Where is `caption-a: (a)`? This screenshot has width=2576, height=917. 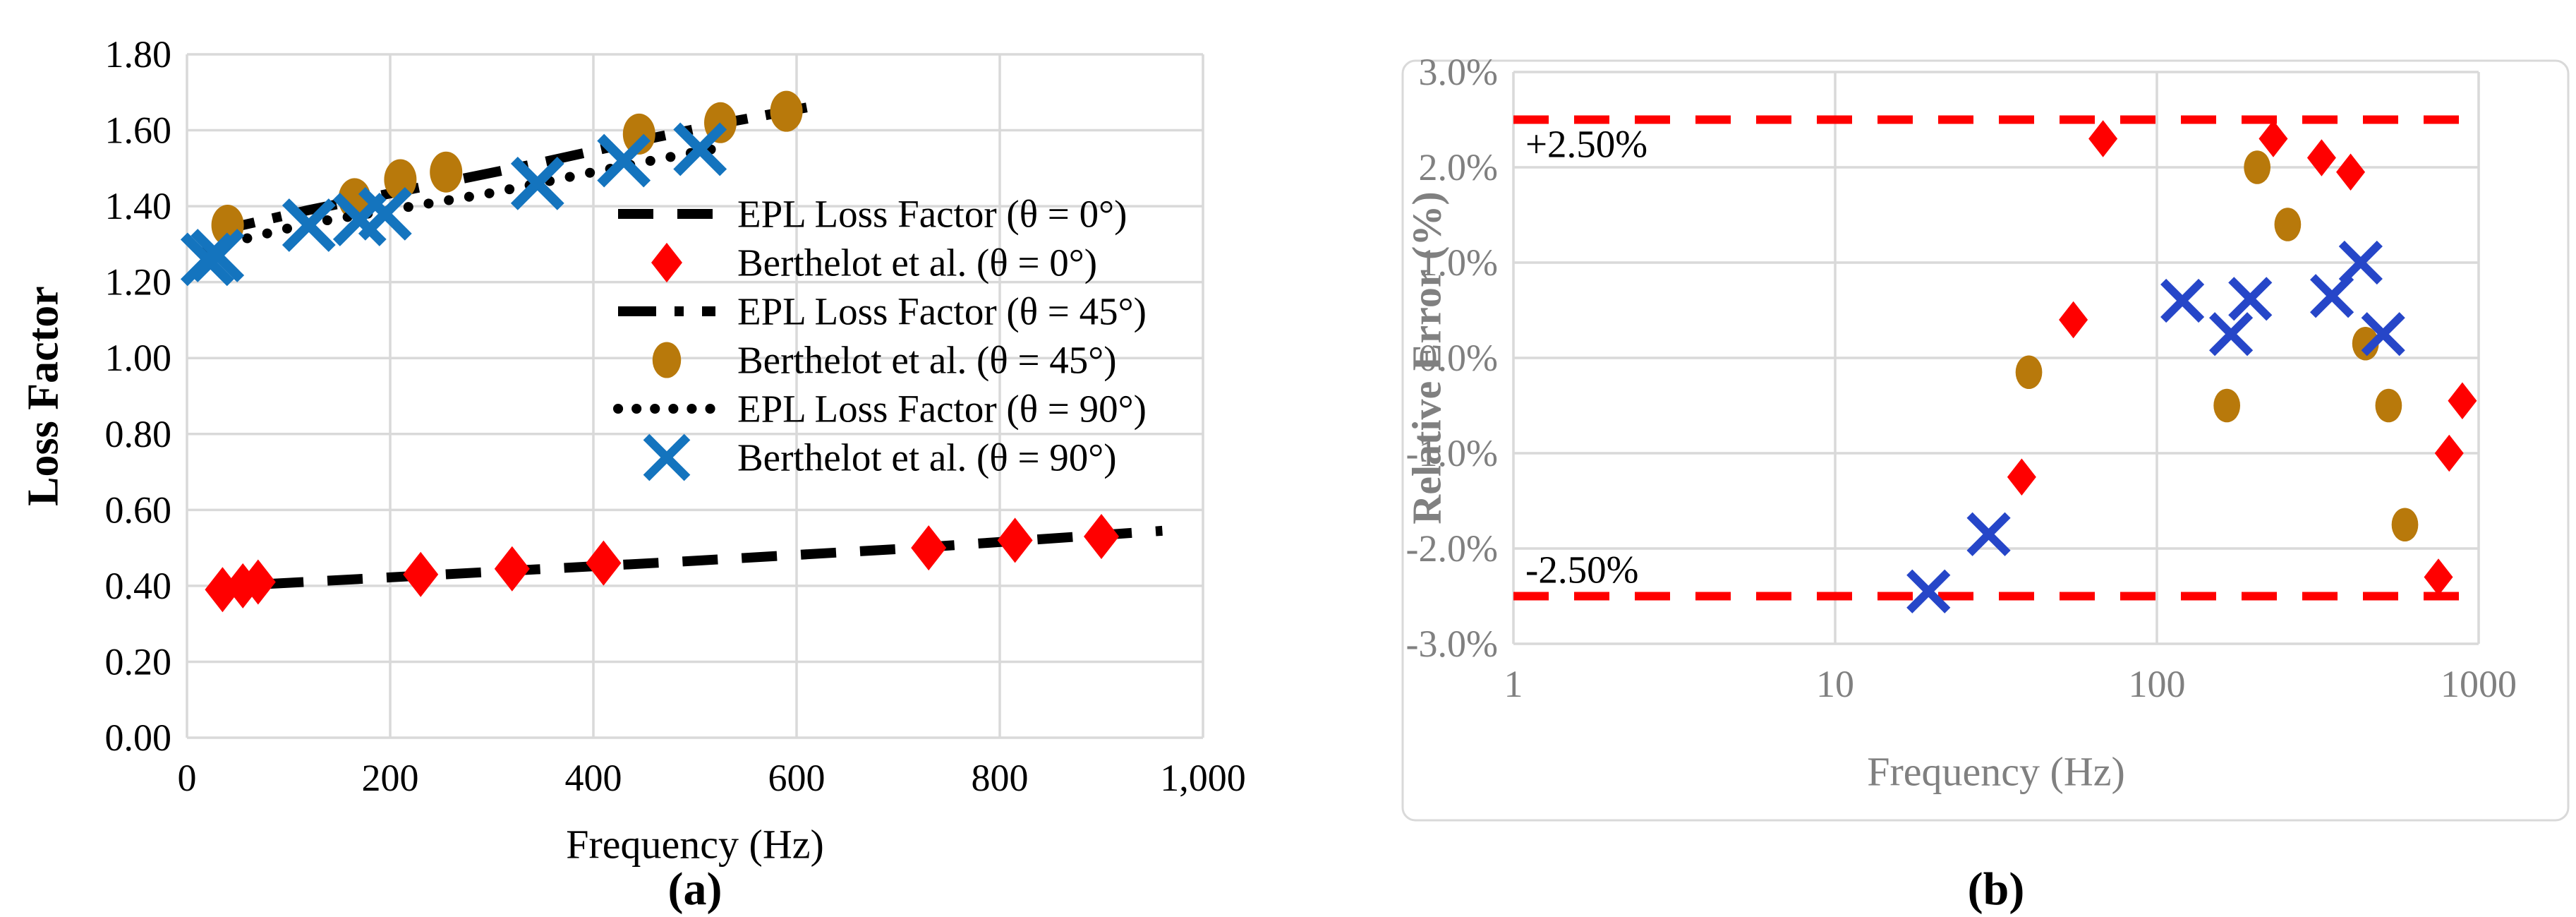
caption-a: (a) is located at coordinates (695, 889).